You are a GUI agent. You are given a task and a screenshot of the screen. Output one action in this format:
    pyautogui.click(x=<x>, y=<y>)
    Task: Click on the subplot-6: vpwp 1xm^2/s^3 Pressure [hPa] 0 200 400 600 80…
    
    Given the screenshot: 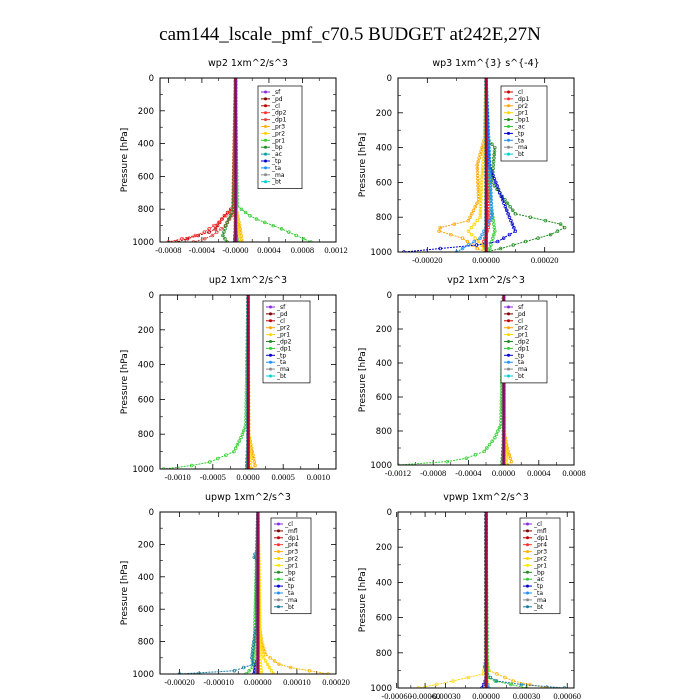 What is the action you would take?
    pyautogui.click(x=469, y=596)
    